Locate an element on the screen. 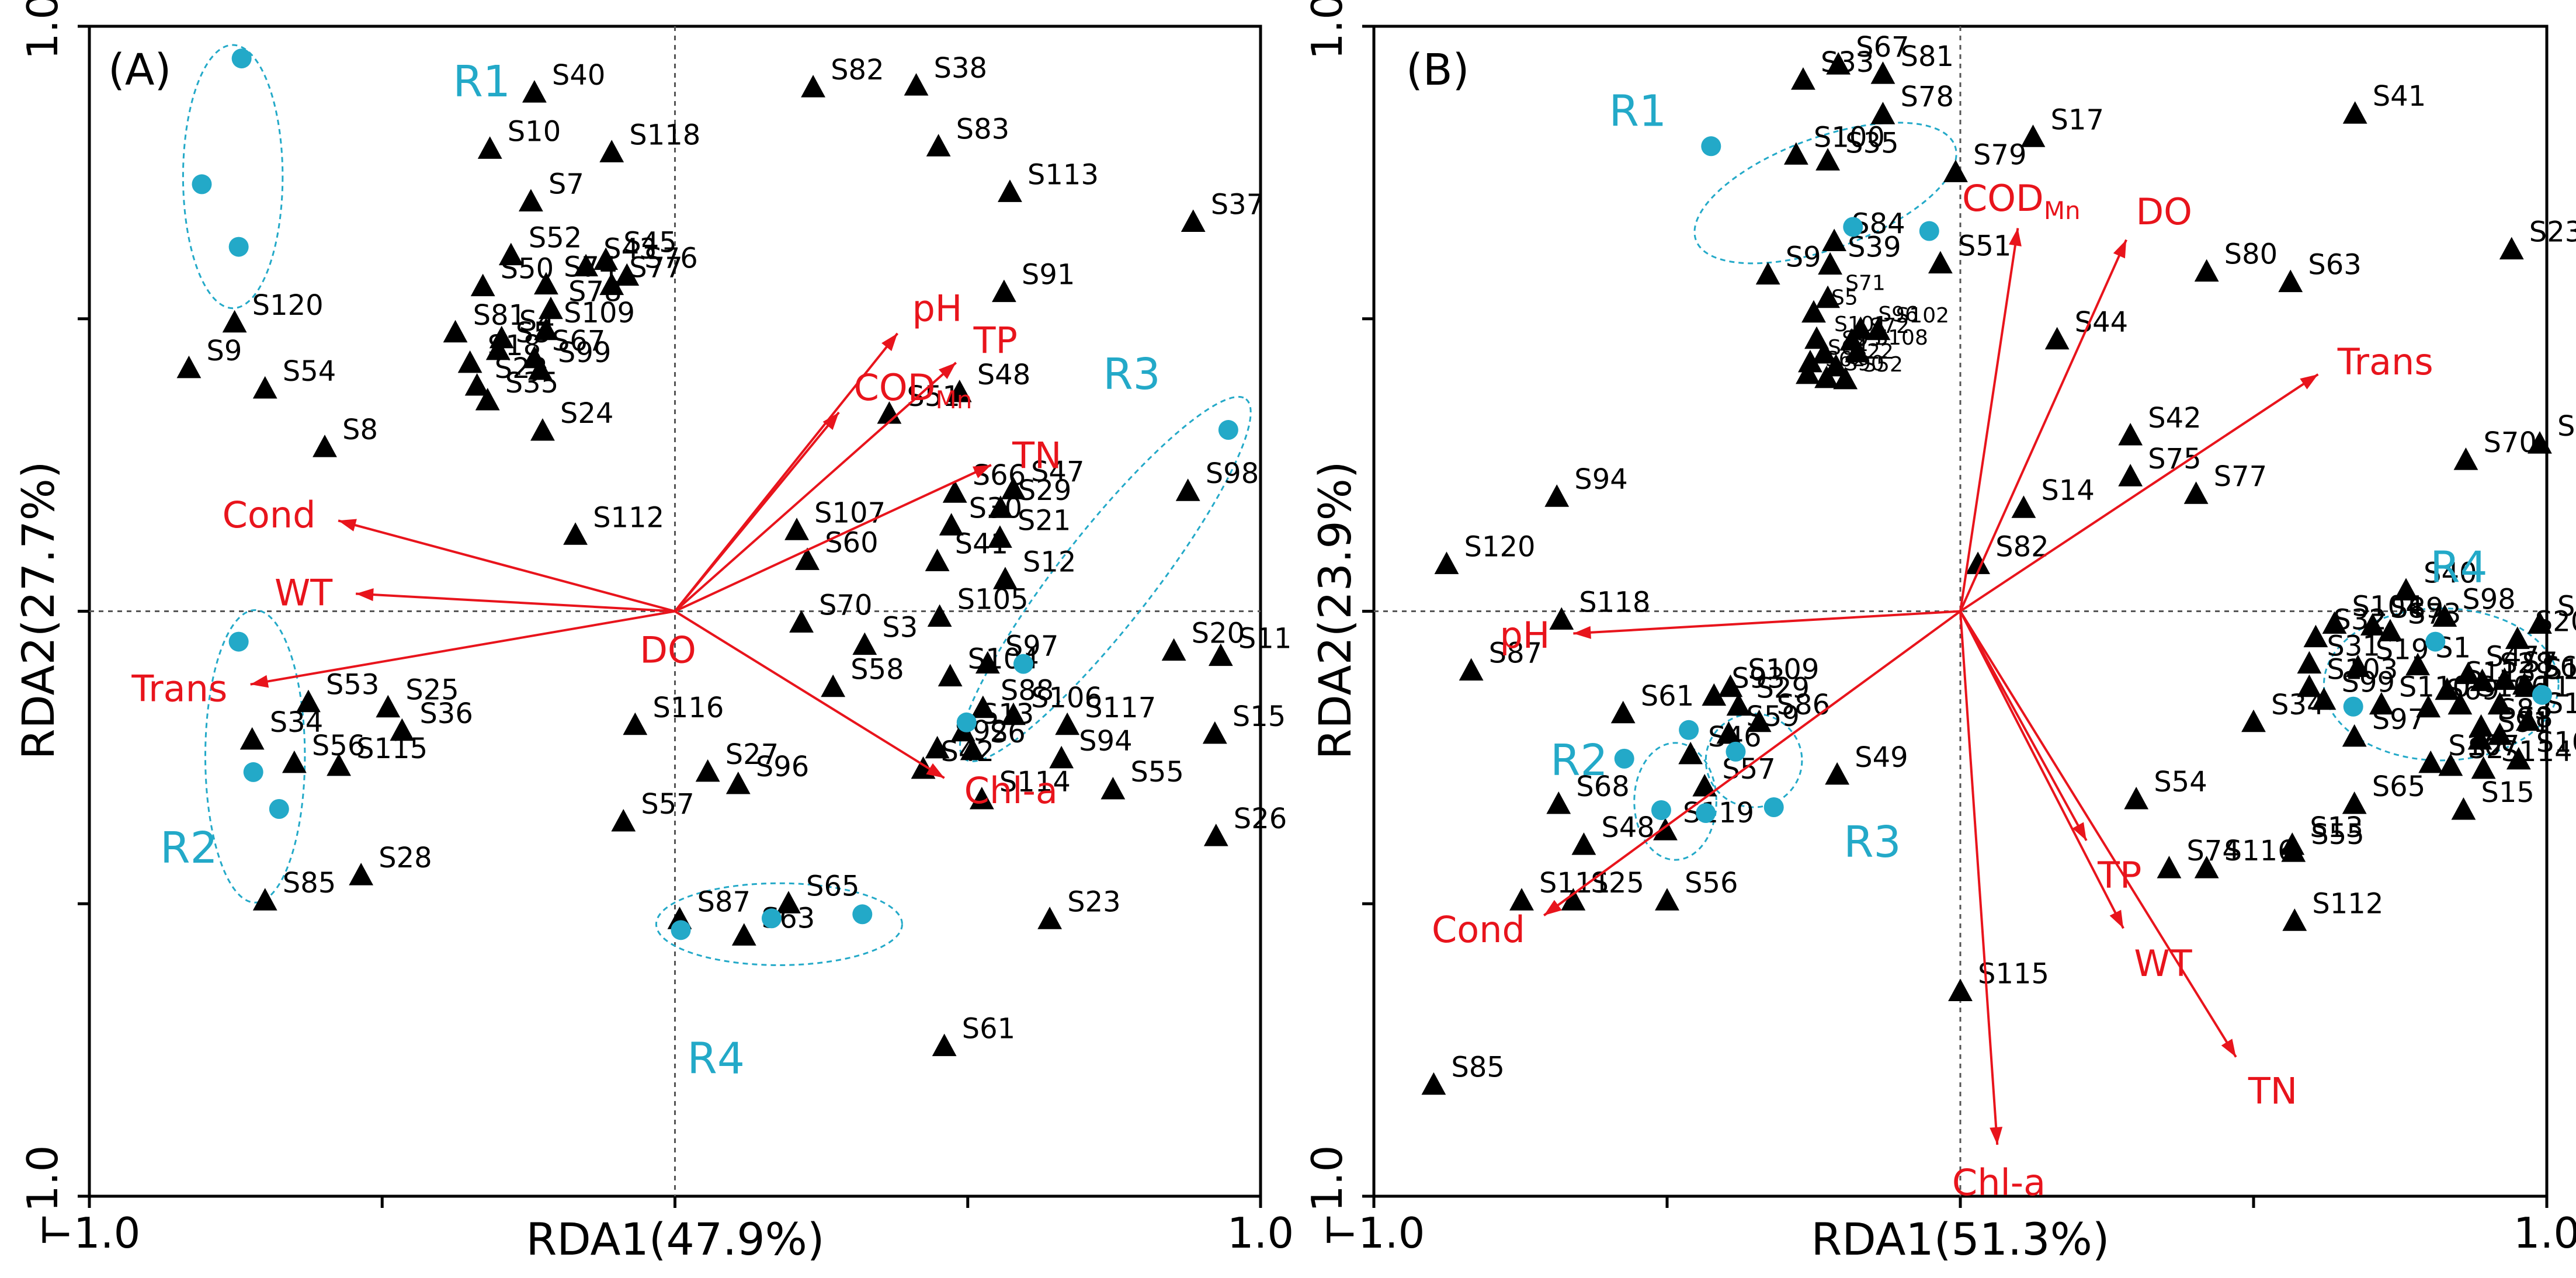 Image resolution: width=2576 pixels, height=1278 pixels. site-marker-s91 is located at coordinates (2479, 739).